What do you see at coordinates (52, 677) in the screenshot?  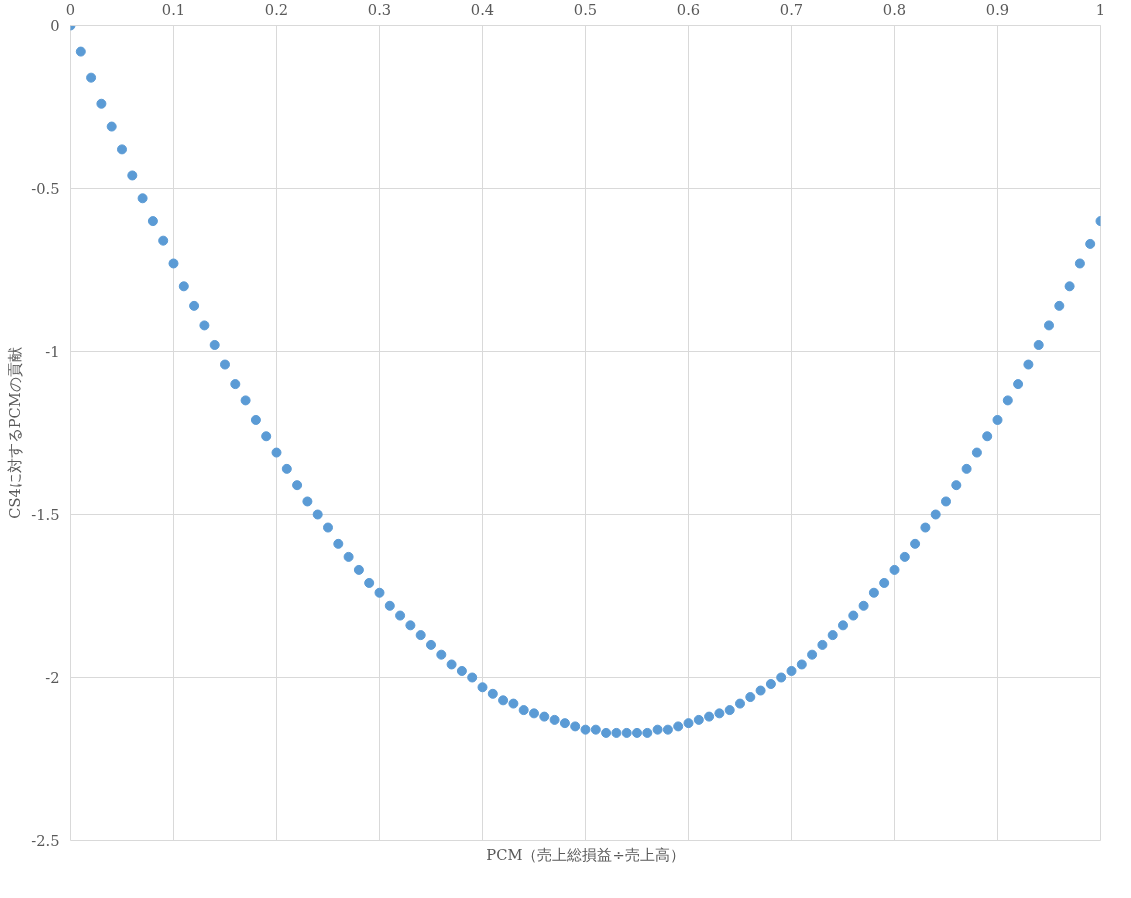 I see `y-tick-label: -2` at bounding box center [52, 677].